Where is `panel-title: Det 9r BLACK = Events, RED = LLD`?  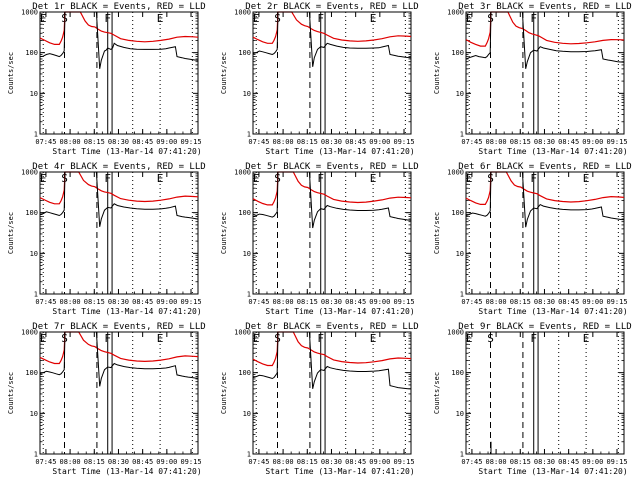
panel-title: Det 9r BLACK = Events, RED = LLD is located at coordinates (544, 327).